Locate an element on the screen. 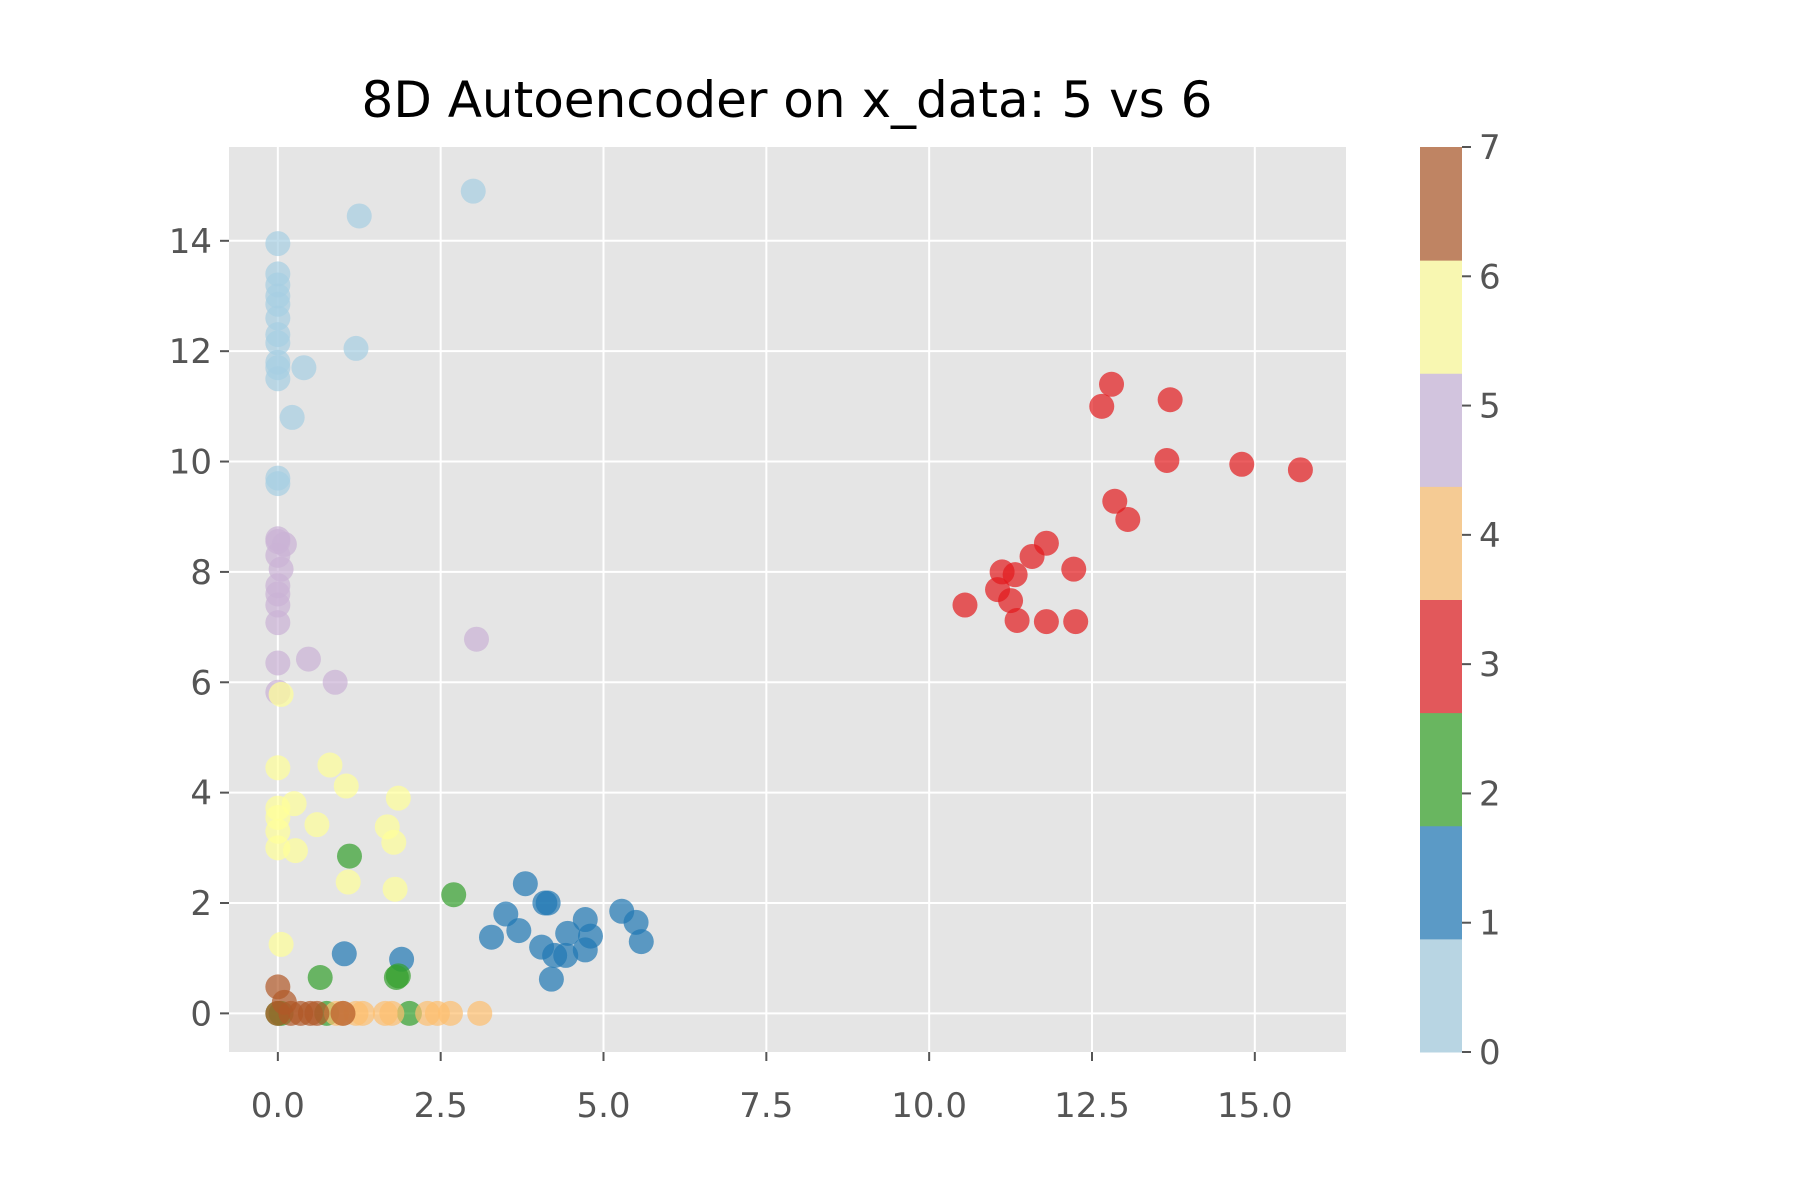  colorbar-tick-label: 5 is located at coordinates (1490, 407).